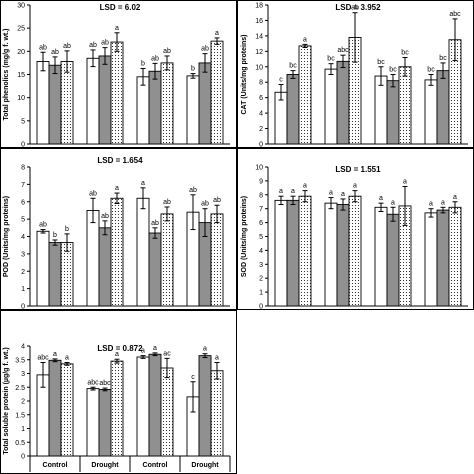 The image size is (474, 474). Describe the element at coordinates (21, 98) in the screenshot. I see `y-tick-label: 10` at that location.